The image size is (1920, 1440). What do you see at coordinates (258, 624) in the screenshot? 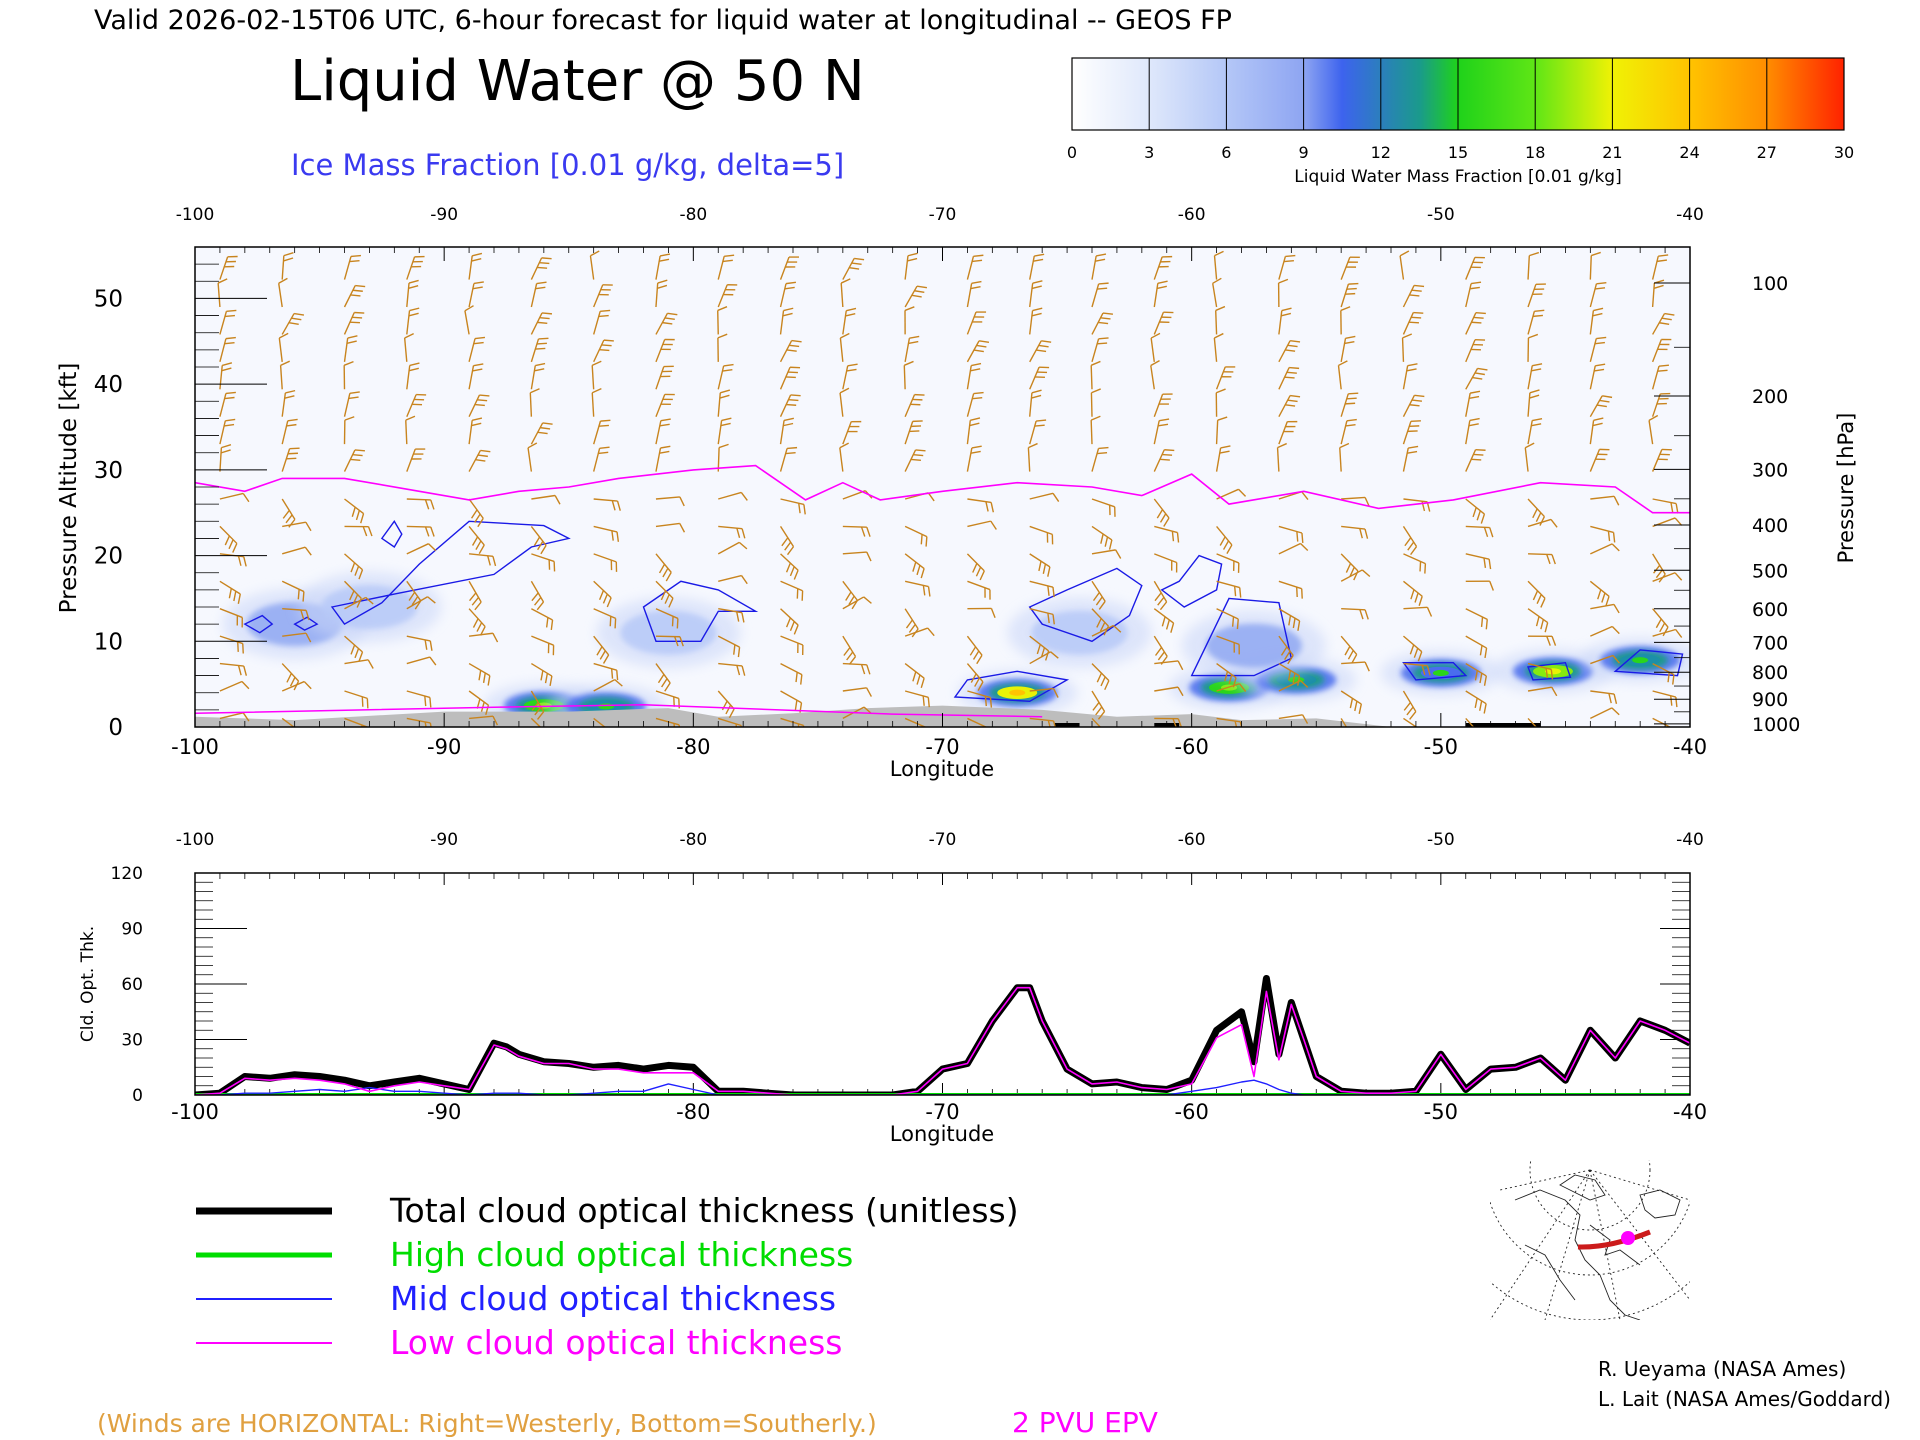
I see `ice-contour` at bounding box center [258, 624].